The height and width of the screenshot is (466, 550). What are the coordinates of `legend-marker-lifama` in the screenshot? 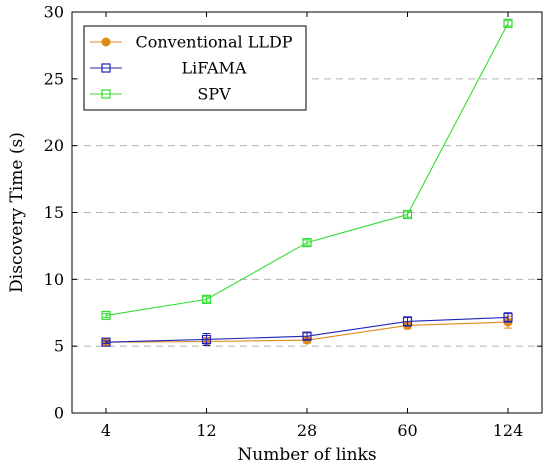 It's located at (106, 68).